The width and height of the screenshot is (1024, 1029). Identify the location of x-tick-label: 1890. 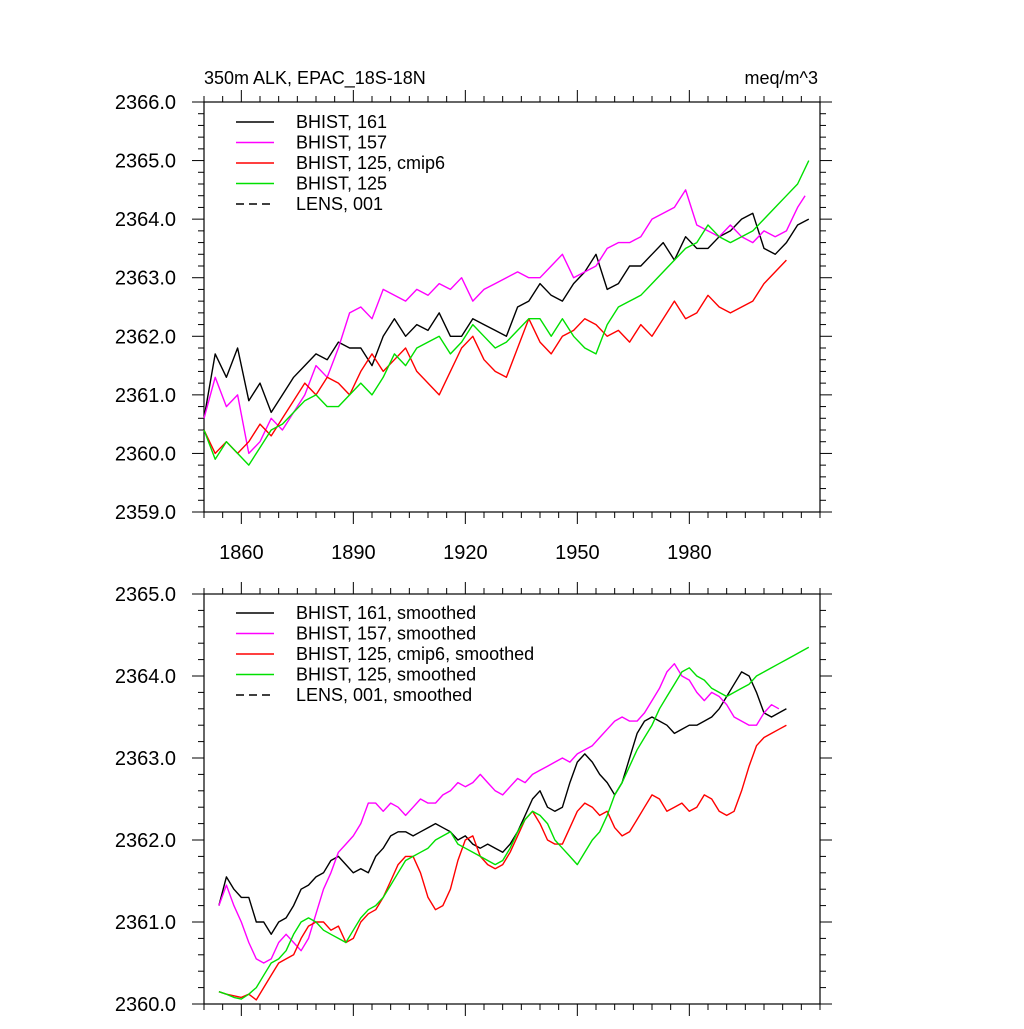
(353, 553).